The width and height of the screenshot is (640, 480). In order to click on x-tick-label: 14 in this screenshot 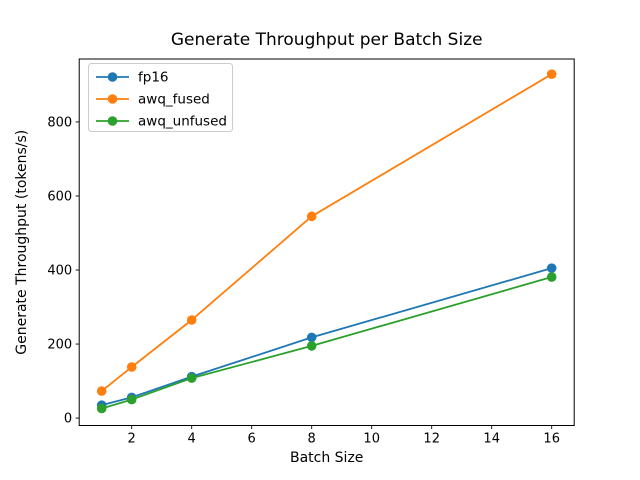, I will do `click(491, 439)`.